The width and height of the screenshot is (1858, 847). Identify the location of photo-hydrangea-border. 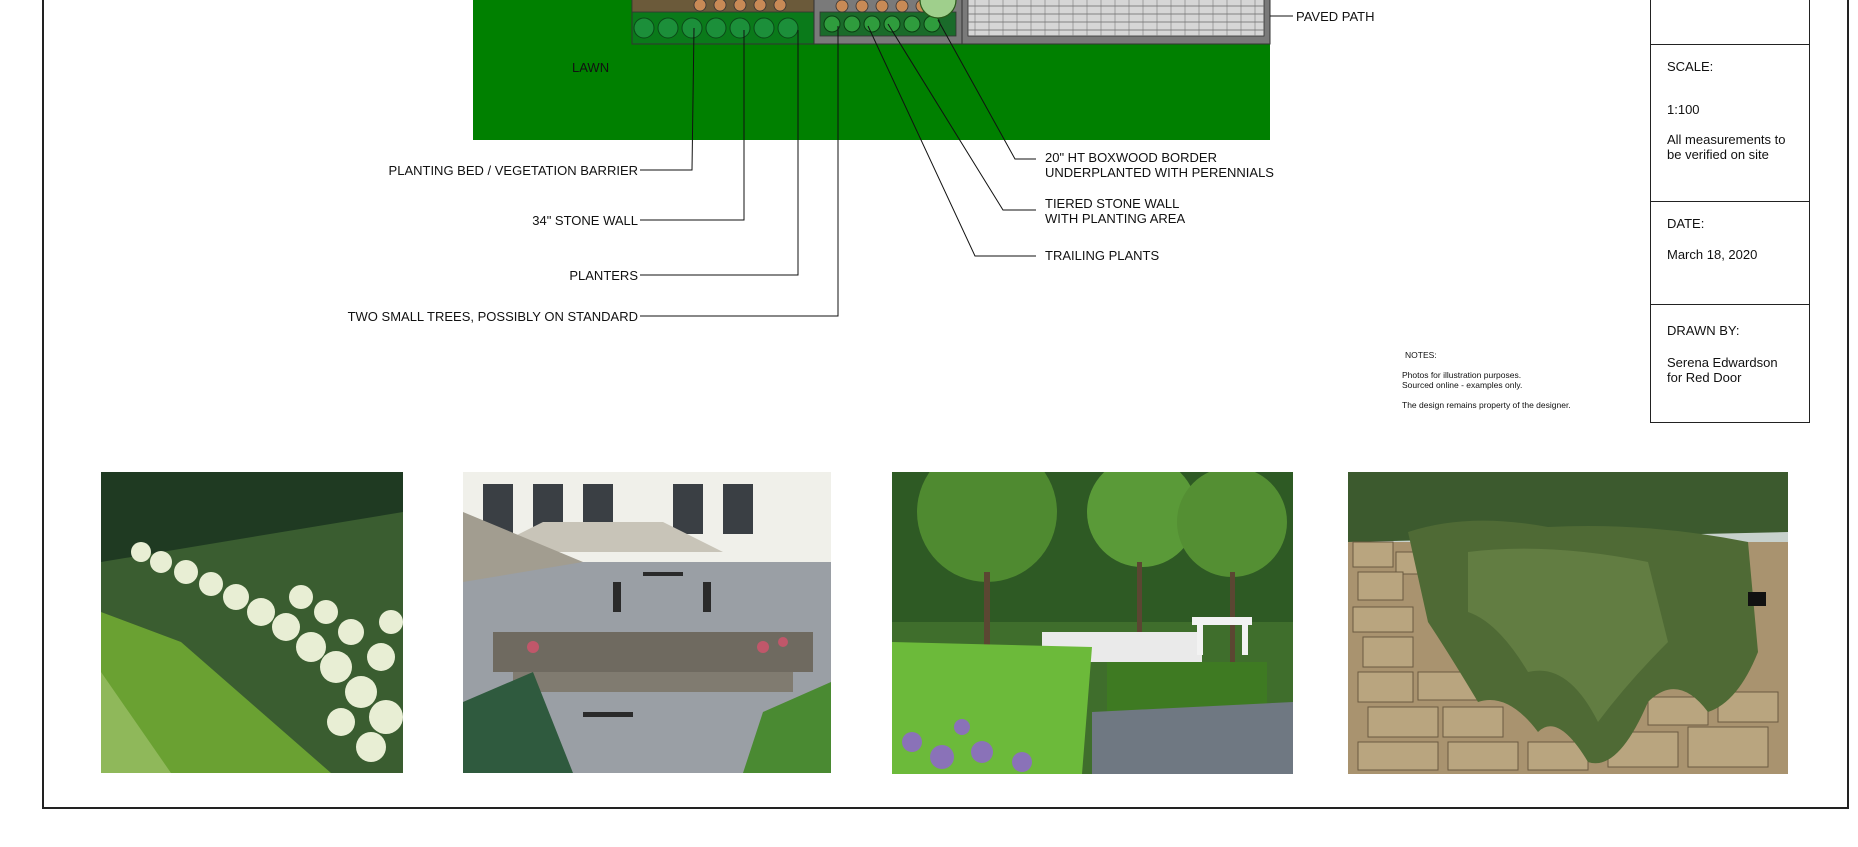
(252, 622).